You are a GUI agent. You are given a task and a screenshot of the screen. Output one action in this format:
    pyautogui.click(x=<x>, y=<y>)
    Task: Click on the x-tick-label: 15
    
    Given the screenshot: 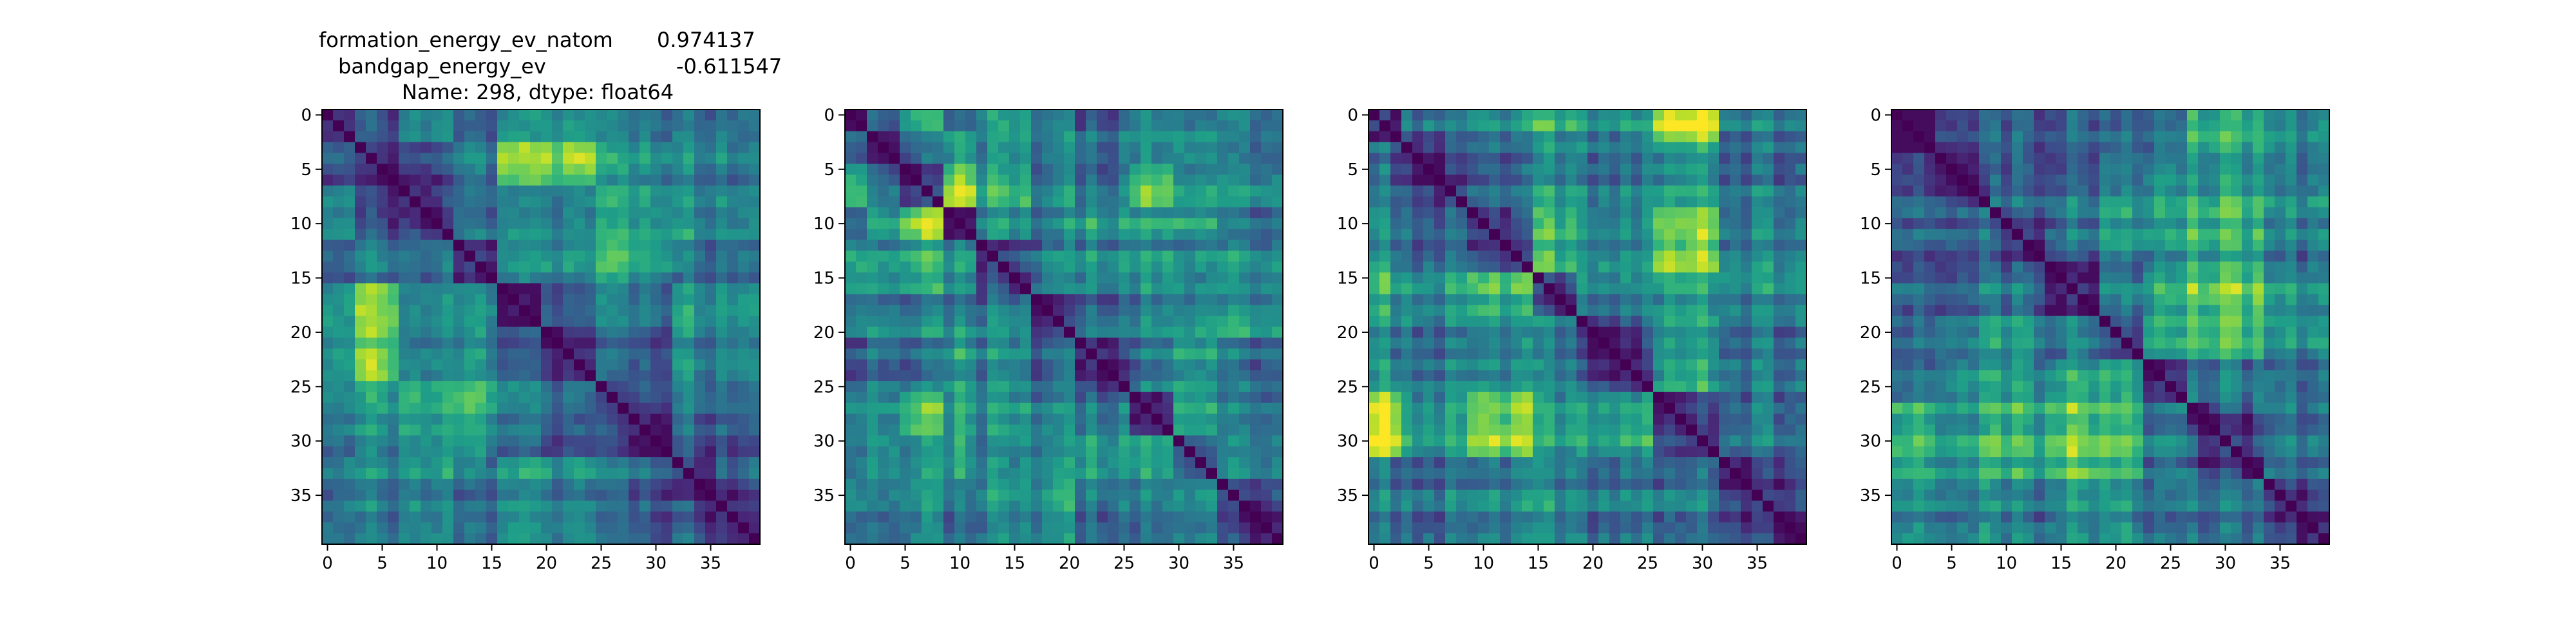 What is the action you would take?
    pyautogui.click(x=1014, y=563)
    